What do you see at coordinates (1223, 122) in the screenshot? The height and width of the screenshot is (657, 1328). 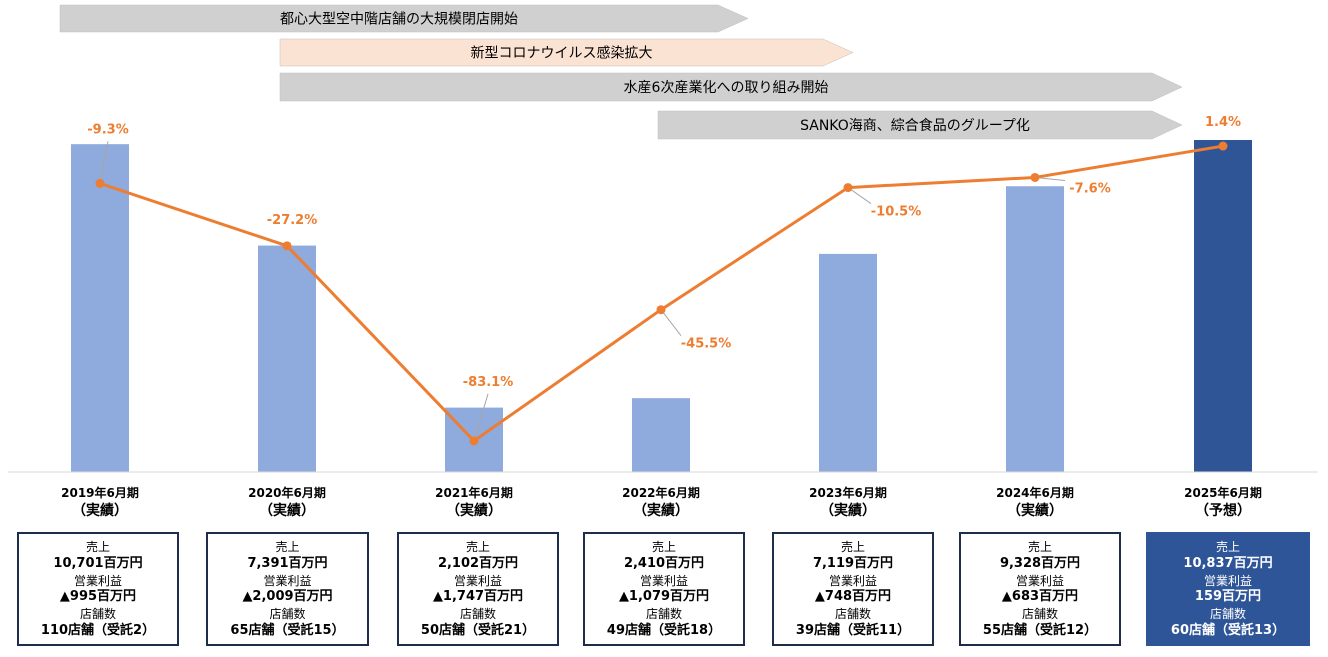 I see `rate-data-label: 1.4%` at bounding box center [1223, 122].